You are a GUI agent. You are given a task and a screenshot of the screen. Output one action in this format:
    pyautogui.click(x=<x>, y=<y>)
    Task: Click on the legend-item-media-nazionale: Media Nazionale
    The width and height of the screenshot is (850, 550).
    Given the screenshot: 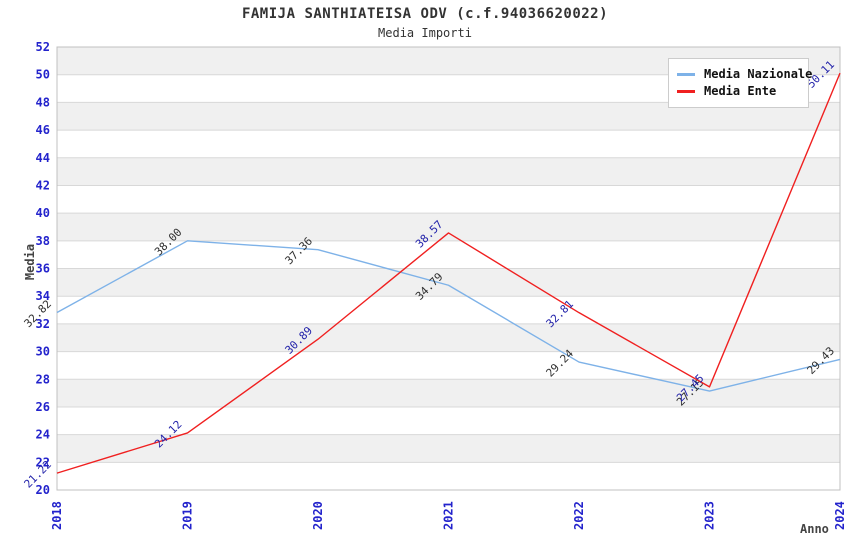 What is the action you would take?
    pyautogui.click(x=744, y=74)
    